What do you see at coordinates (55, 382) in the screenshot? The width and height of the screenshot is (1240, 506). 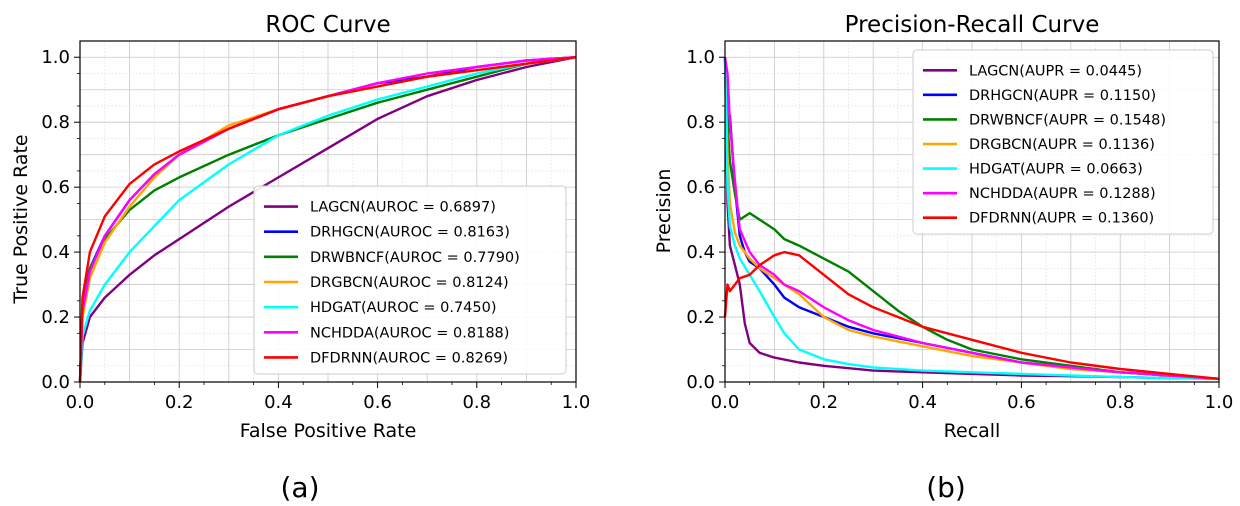 I see `roc-y-tick-label: 0.0` at bounding box center [55, 382].